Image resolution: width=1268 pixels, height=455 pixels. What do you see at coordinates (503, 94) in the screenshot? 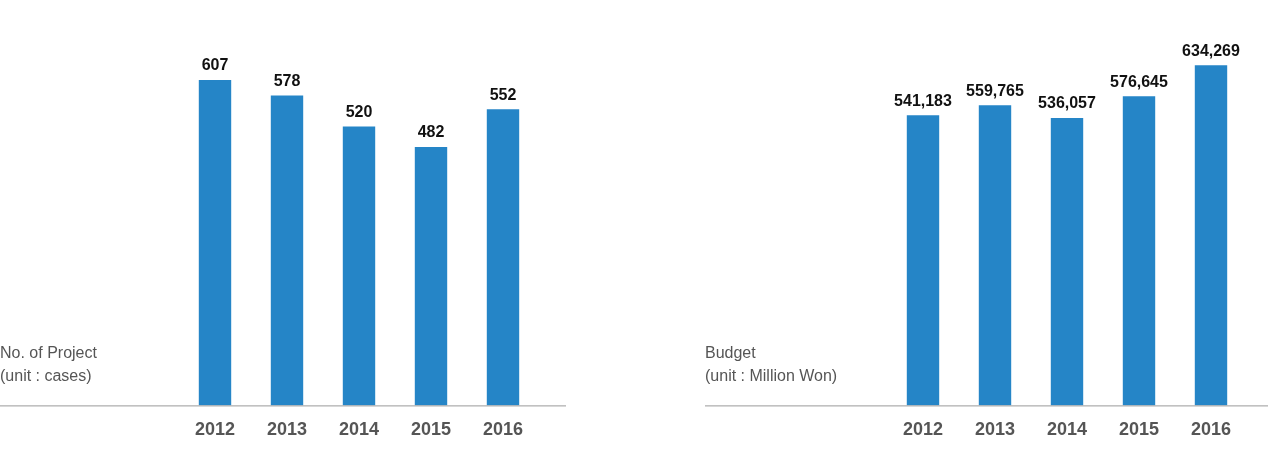
I see `data-label: 552` at bounding box center [503, 94].